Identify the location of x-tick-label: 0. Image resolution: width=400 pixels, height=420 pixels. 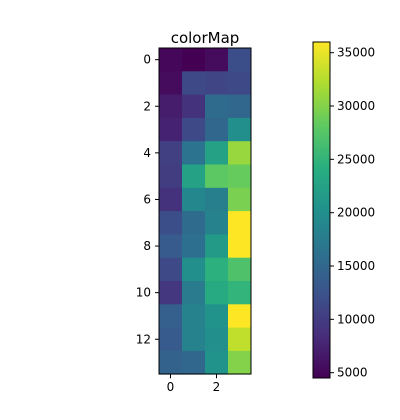
(171, 387).